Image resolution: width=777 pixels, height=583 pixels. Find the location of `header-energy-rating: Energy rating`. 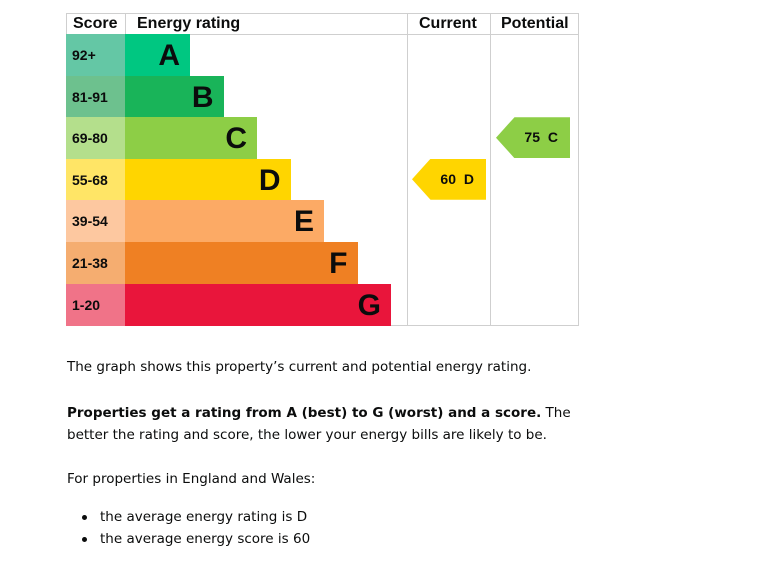

header-energy-rating: Energy rating is located at coordinates (189, 23).